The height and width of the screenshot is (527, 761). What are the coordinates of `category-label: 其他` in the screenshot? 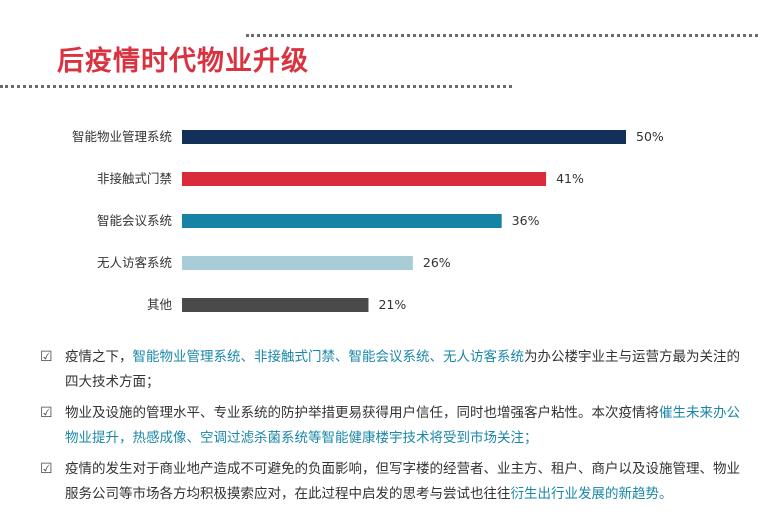 It's located at (160, 304).